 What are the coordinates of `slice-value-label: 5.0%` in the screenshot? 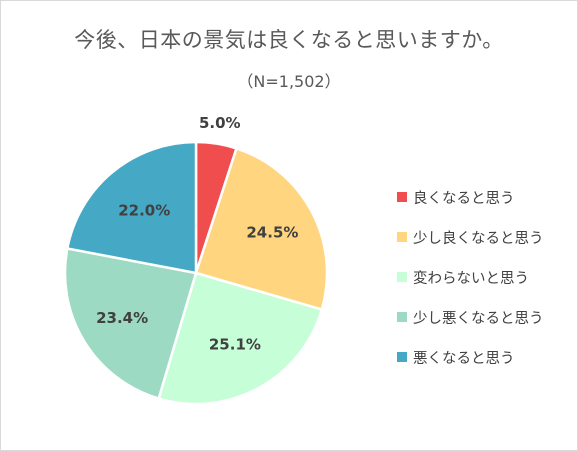 It's located at (220, 123).